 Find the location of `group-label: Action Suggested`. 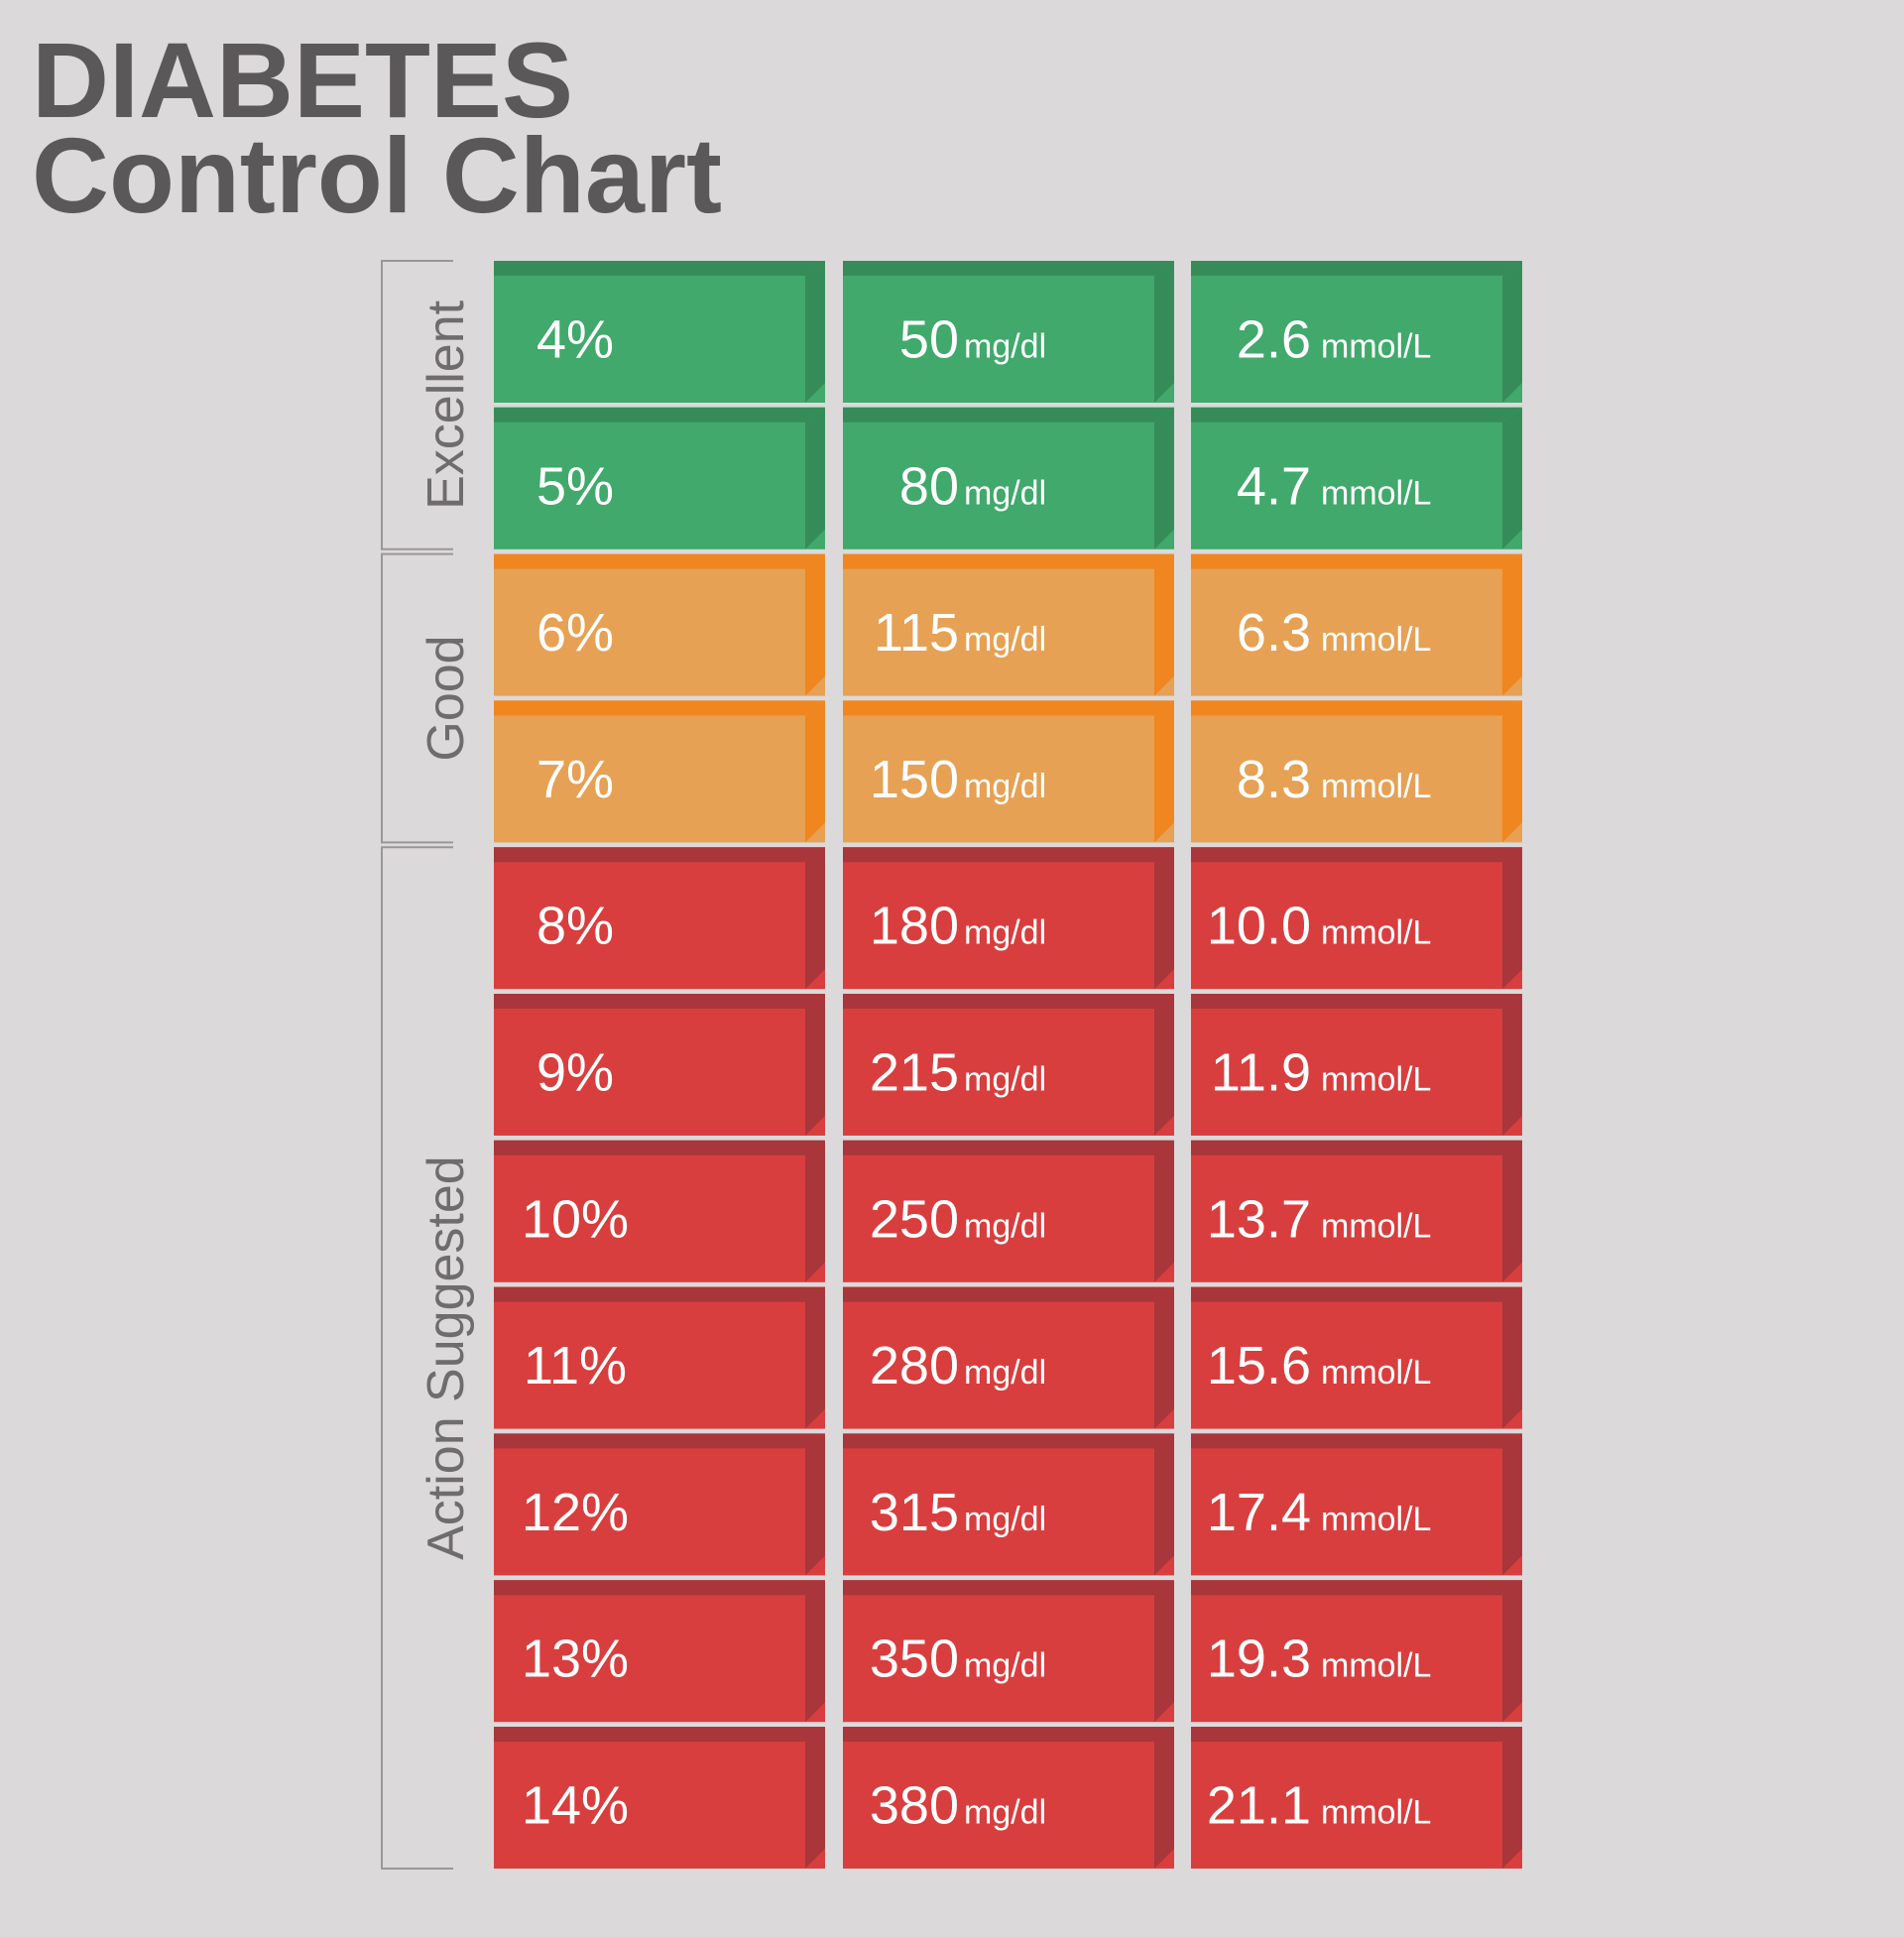

group-label: Action Suggested is located at coordinates (446, 1358).